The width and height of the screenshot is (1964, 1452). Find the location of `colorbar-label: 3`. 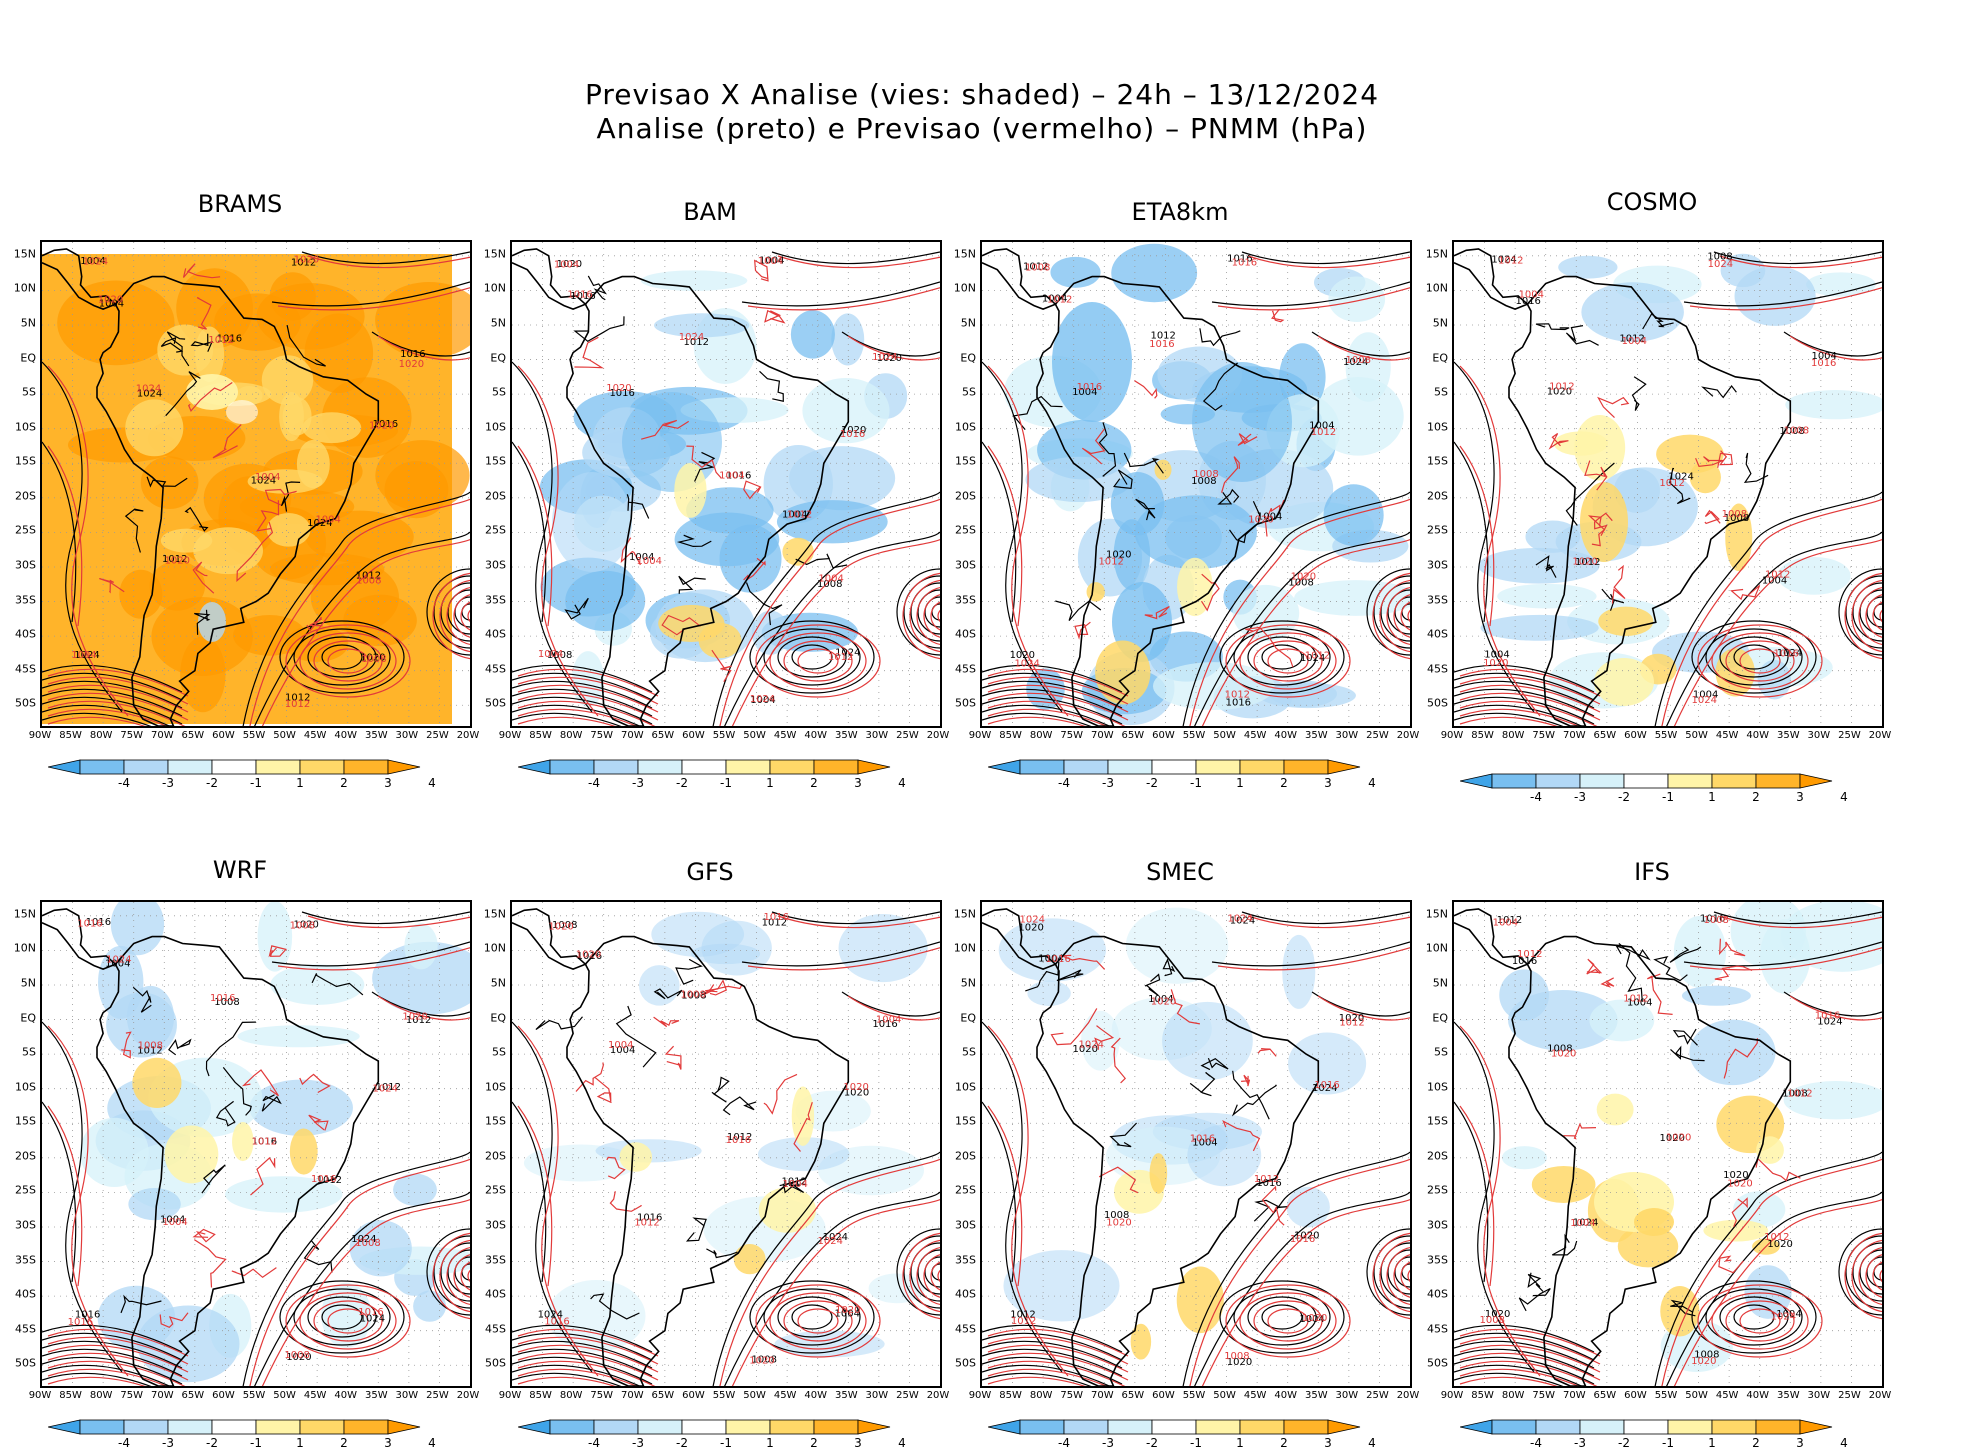

colorbar-label: 3 is located at coordinates (1800, 1443).